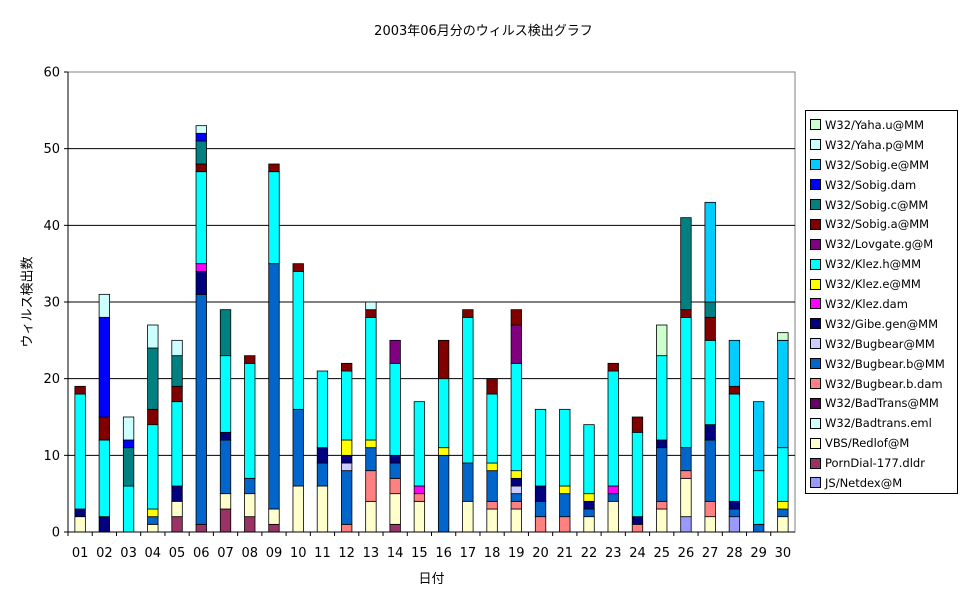 The height and width of the screenshot is (601, 967). What do you see at coordinates (56, 533) in the screenshot?
I see `y-tick-label: 0` at bounding box center [56, 533].